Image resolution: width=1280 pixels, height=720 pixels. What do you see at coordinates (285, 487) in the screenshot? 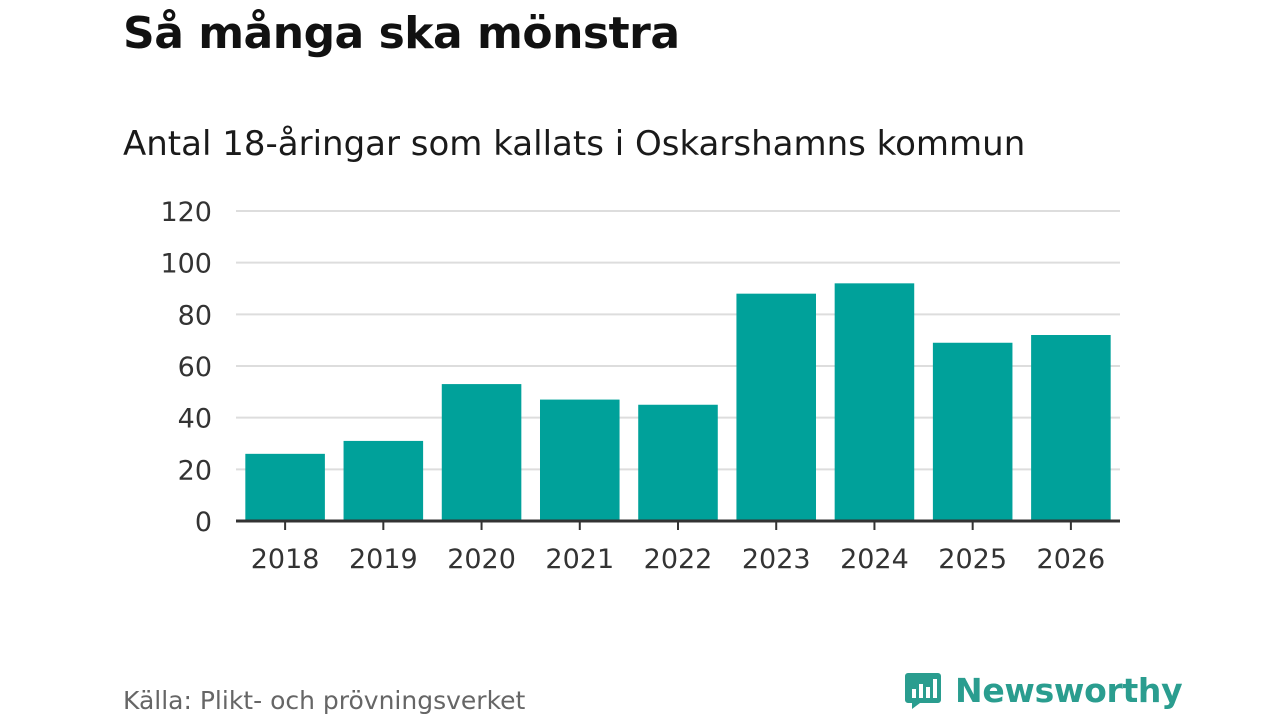
I see `bar-2018` at bounding box center [285, 487].